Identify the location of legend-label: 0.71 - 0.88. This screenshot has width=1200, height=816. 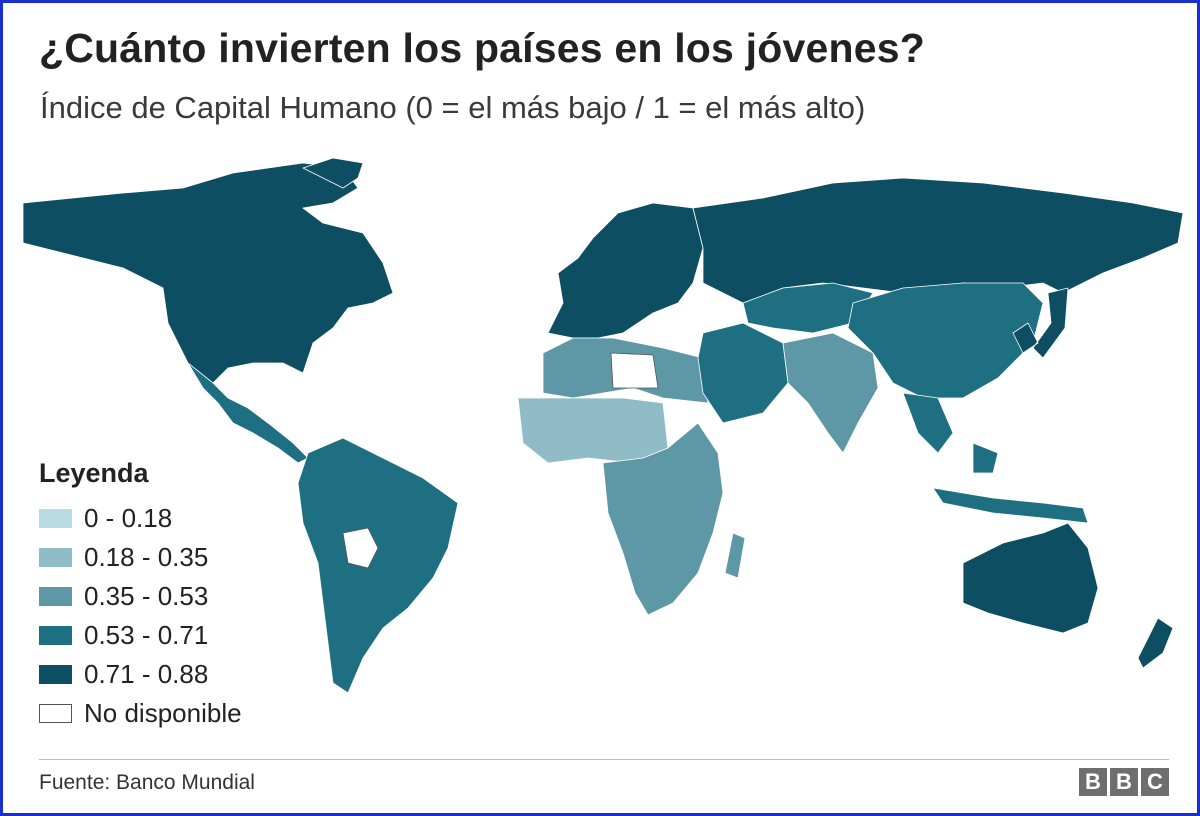
(146, 674).